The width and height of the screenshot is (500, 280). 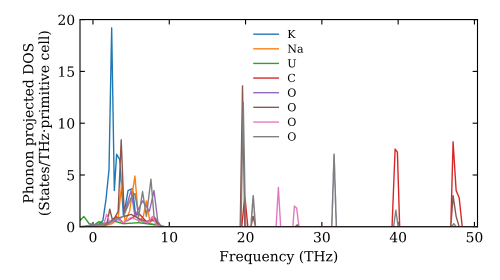 What do you see at coordinates (37, 123) in the screenshot?
I see `y-axis-title: Phonon projected DOS (States/THz·primitive cell)` at bounding box center [37, 123].